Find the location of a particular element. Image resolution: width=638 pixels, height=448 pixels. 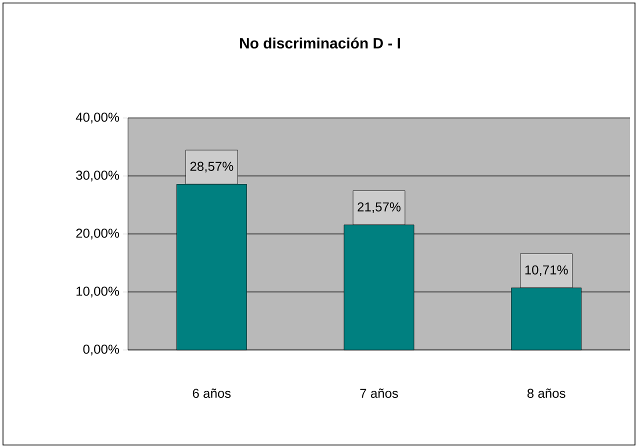

y-tick-label: 0,00% is located at coordinates (101, 350).